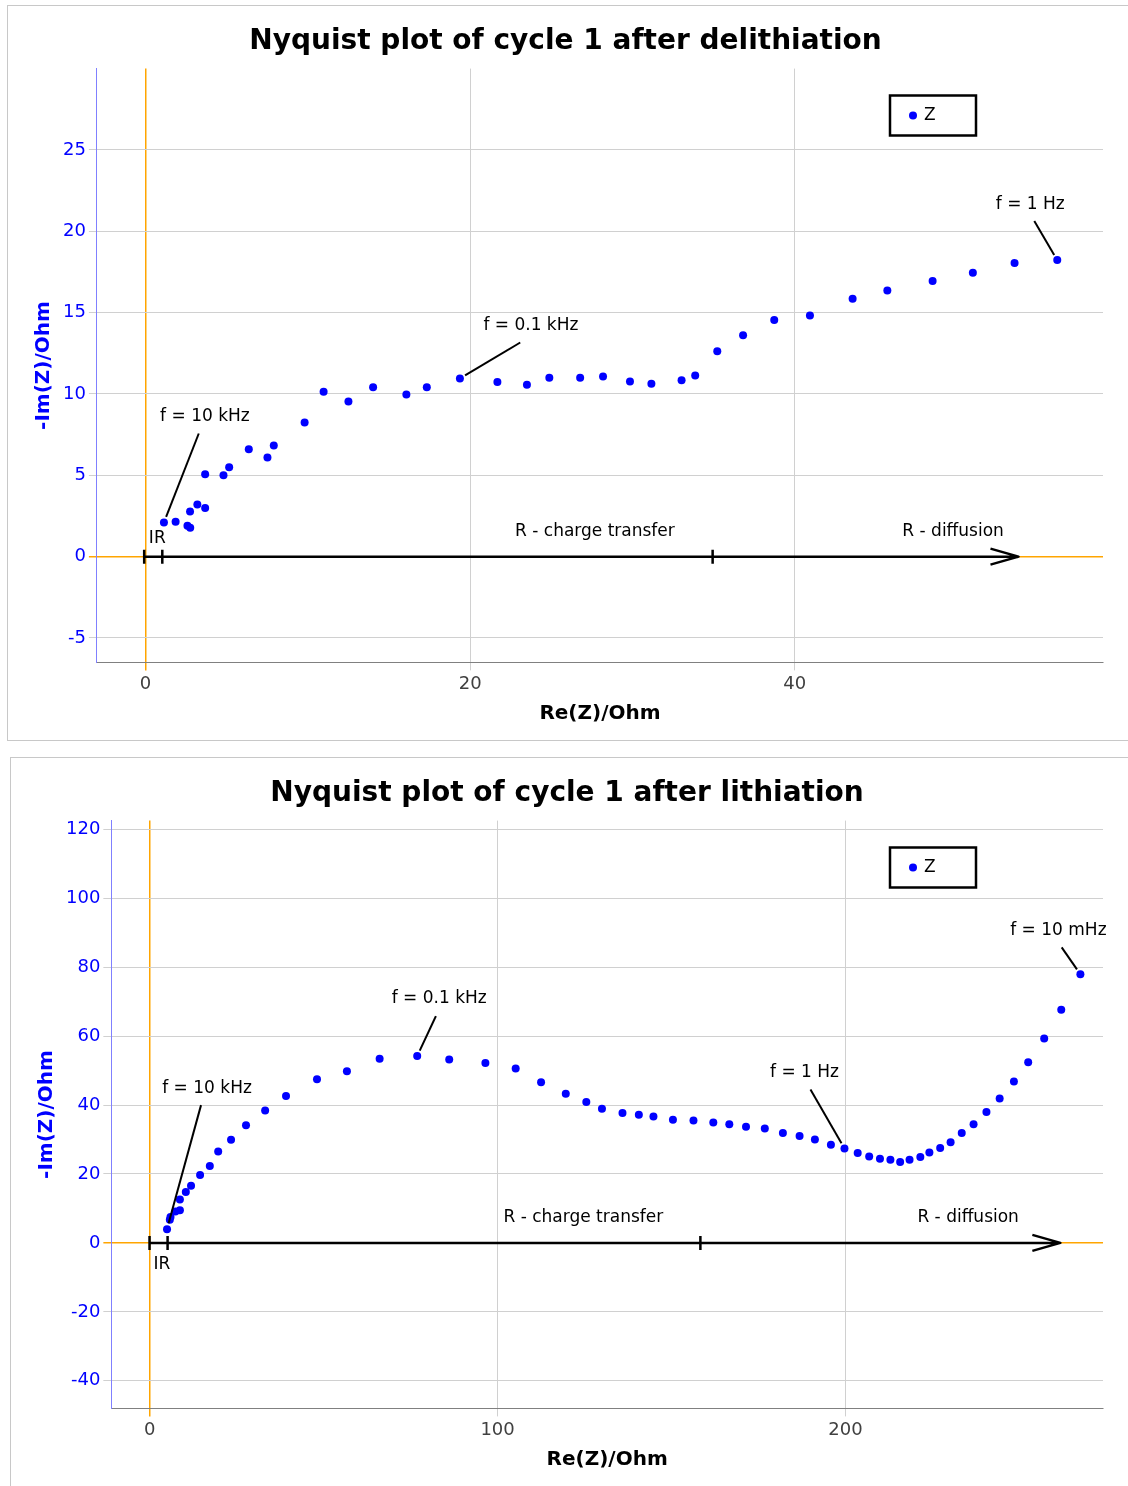  Describe the element at coordinates (80, 473) in the screenshot. I see `y-tick-label: 5` at that location.